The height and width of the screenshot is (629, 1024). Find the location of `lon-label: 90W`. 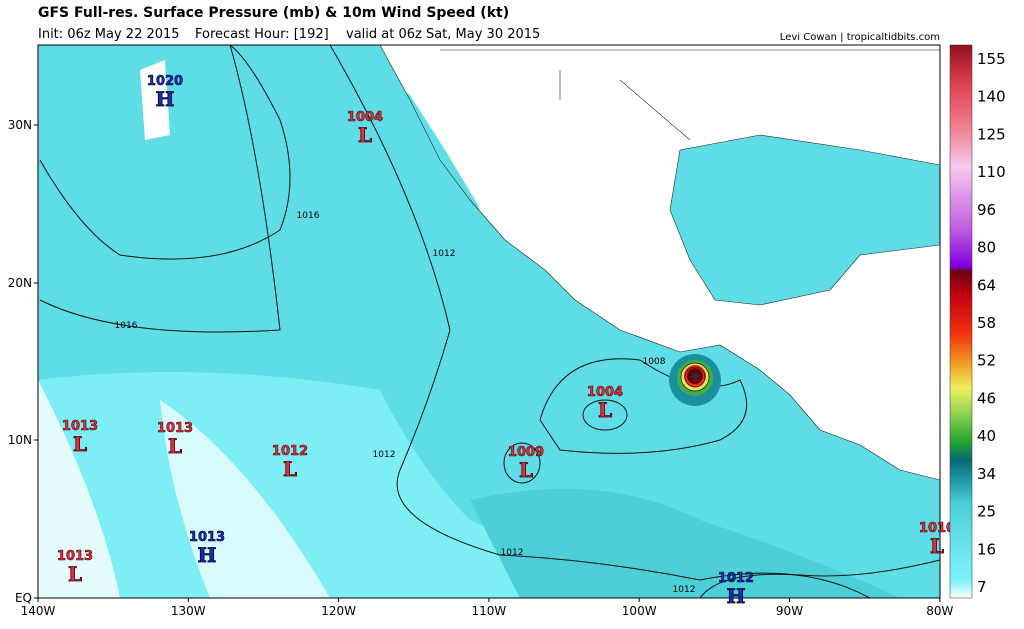

lon-label: 90W is located at coordinates (789, 611).